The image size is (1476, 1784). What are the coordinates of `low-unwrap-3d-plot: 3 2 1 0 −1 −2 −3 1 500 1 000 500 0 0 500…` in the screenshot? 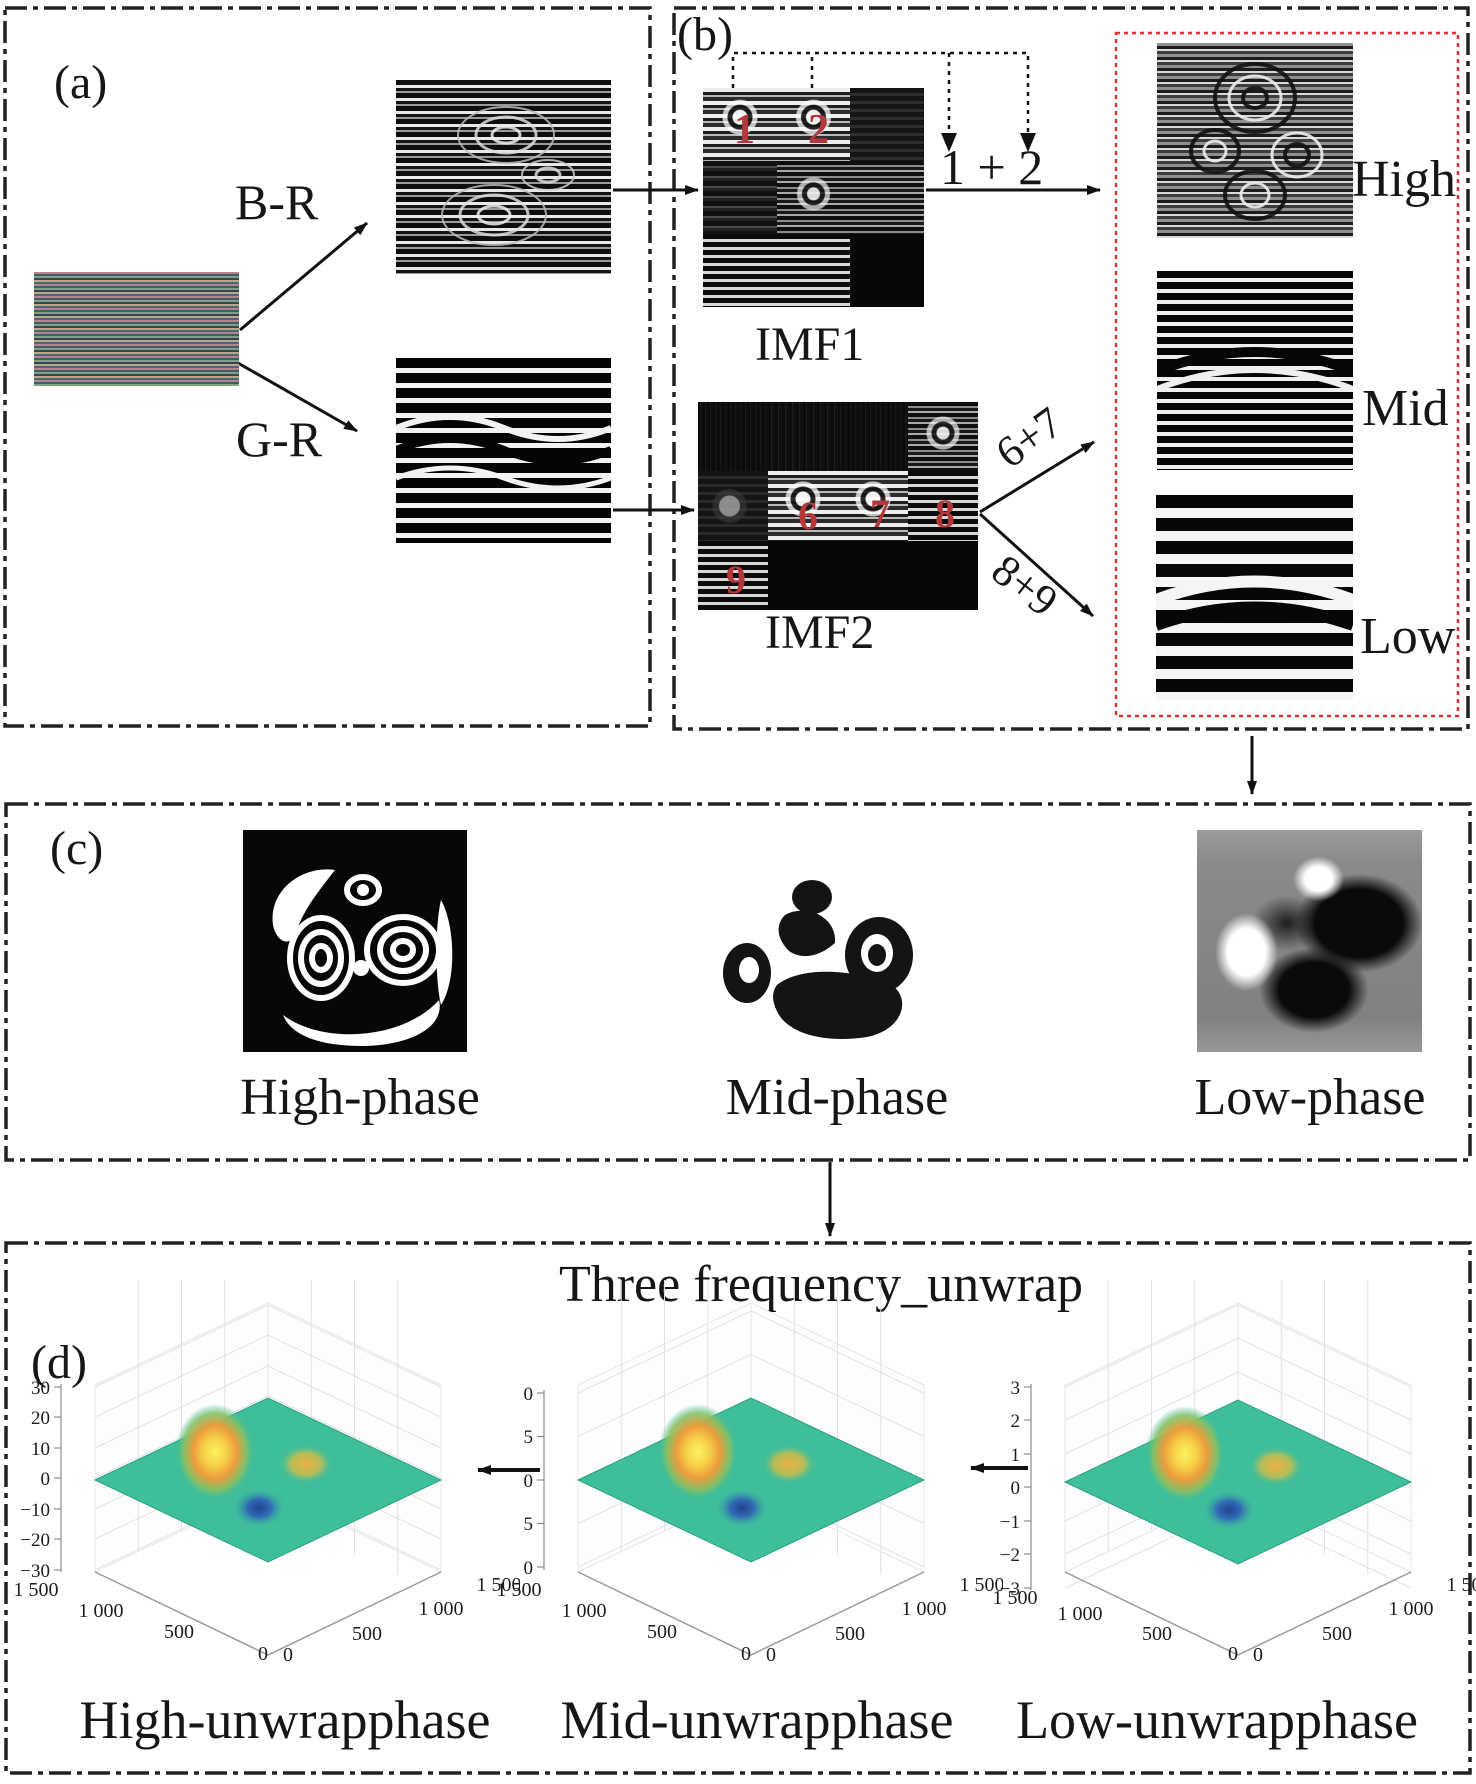 It's located at (1234, 1473).